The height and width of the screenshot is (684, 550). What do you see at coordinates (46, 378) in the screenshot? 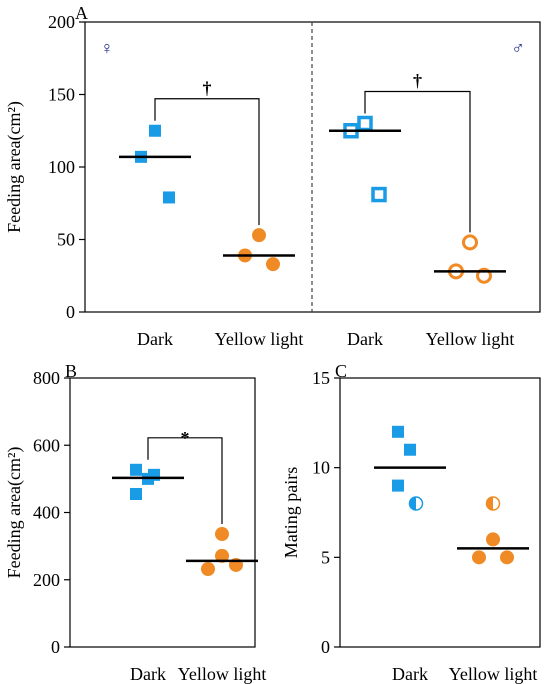
I see `y-tick-label: 800` at bounding box center [46, 378].